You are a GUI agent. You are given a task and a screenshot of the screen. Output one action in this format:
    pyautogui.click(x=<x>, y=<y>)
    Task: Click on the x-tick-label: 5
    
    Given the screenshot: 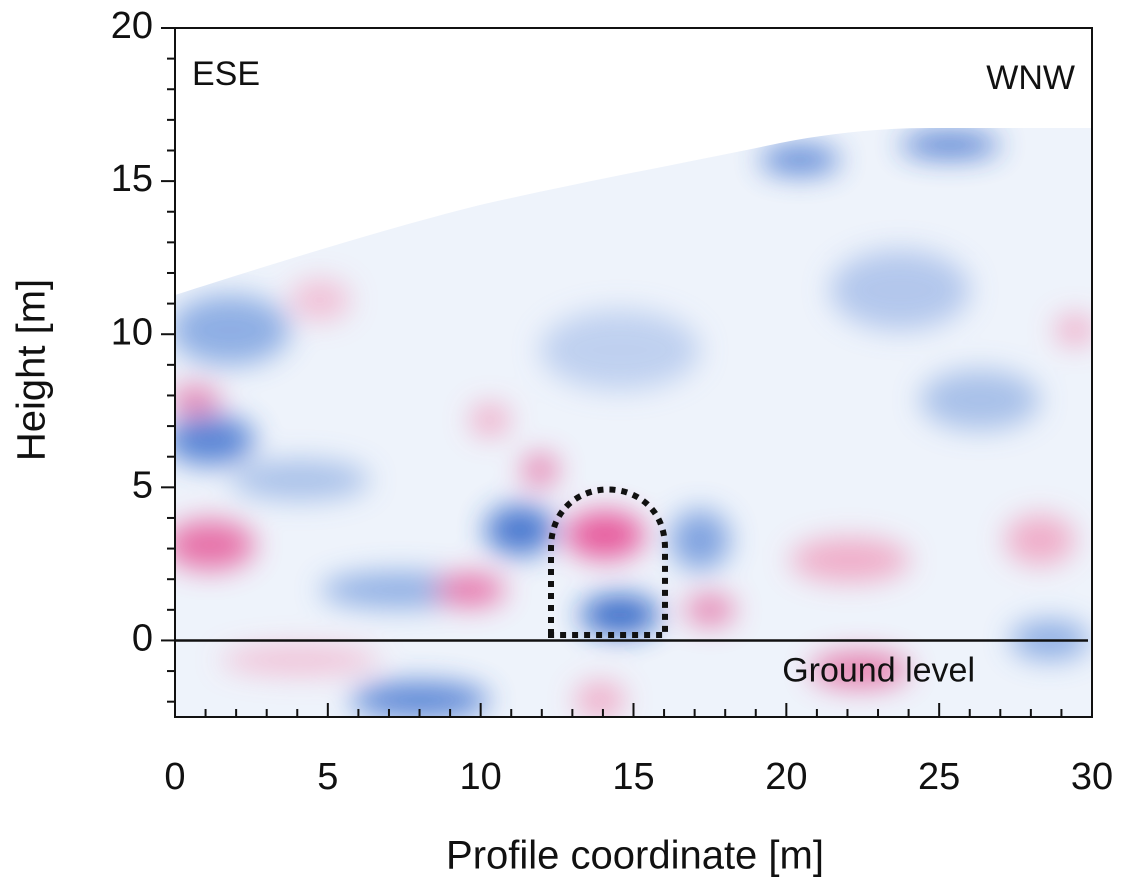 What is the action you would take?
    pyautogui.click(x=327, y=777)
    